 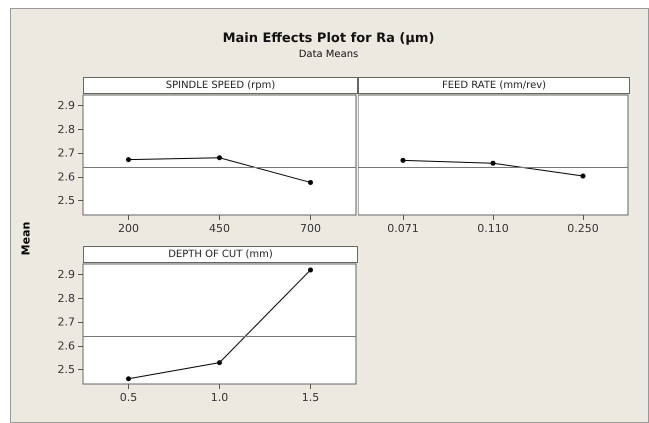 What do you see at coordinates (220, 85) in the screenshot?
I see `x-axis-title: SPINDLE SPEED (rpm)` at bounding box center [220, 85].